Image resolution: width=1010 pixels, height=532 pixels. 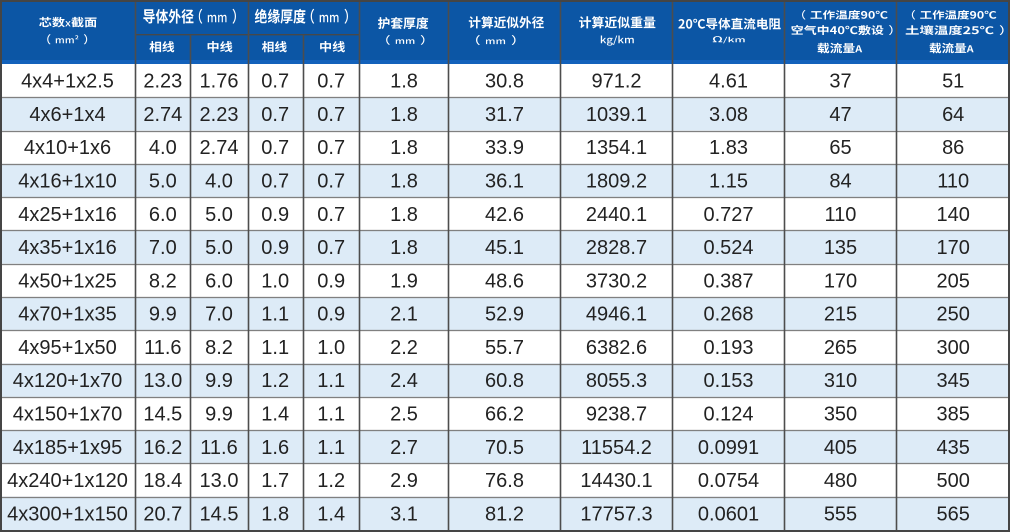 I want to click on svg-text: 0.124, so click(x=728, y=415).